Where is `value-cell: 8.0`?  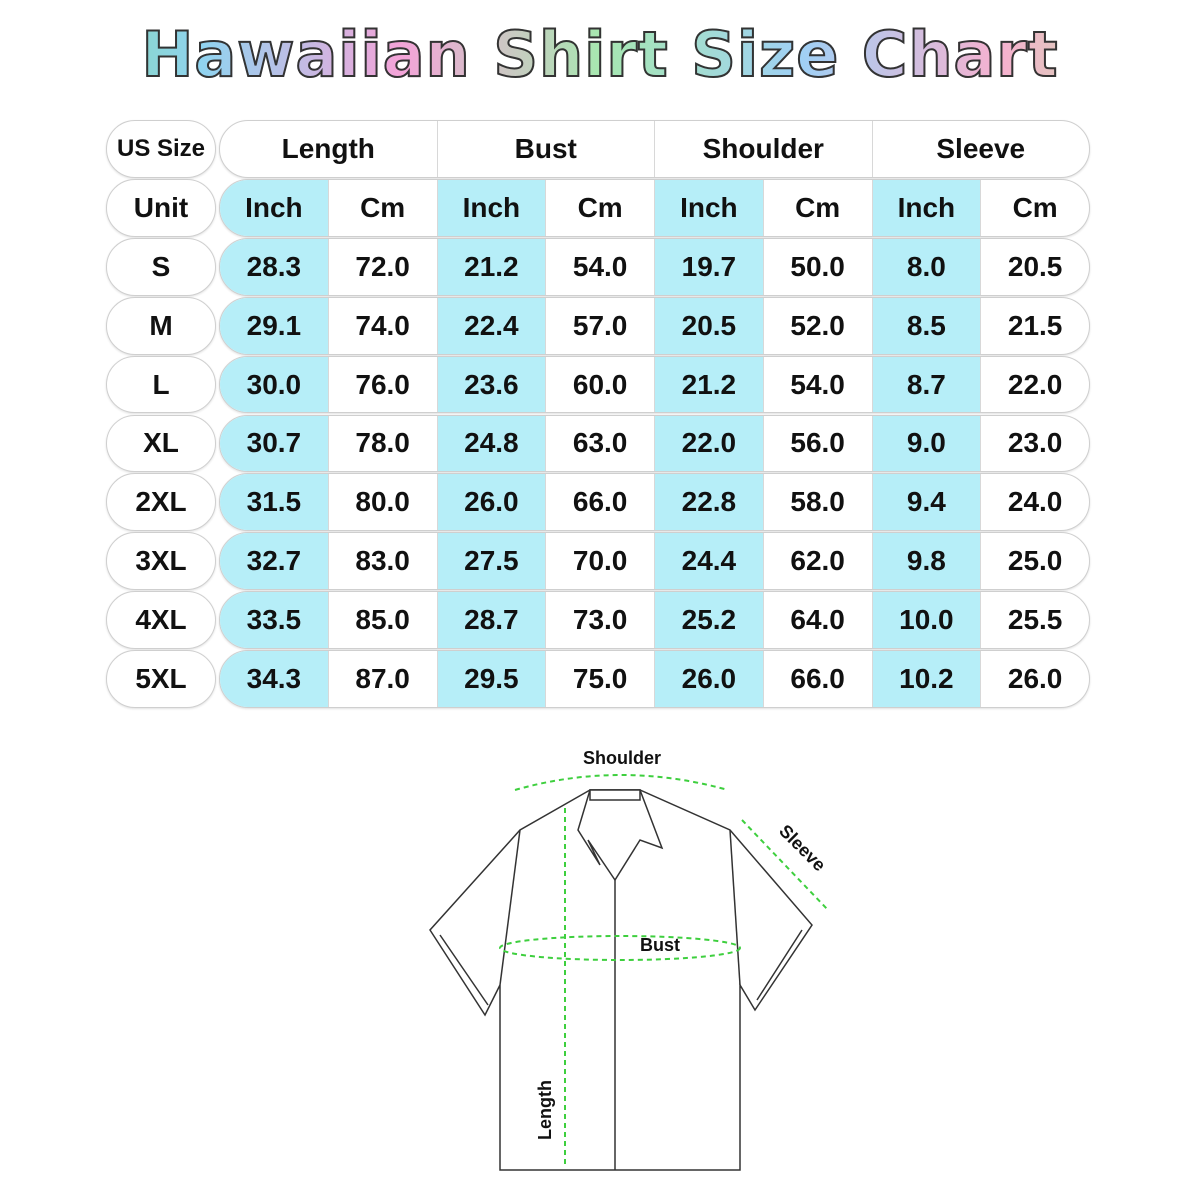 value-cell: 8.0 is located at coordinates (926, 266).